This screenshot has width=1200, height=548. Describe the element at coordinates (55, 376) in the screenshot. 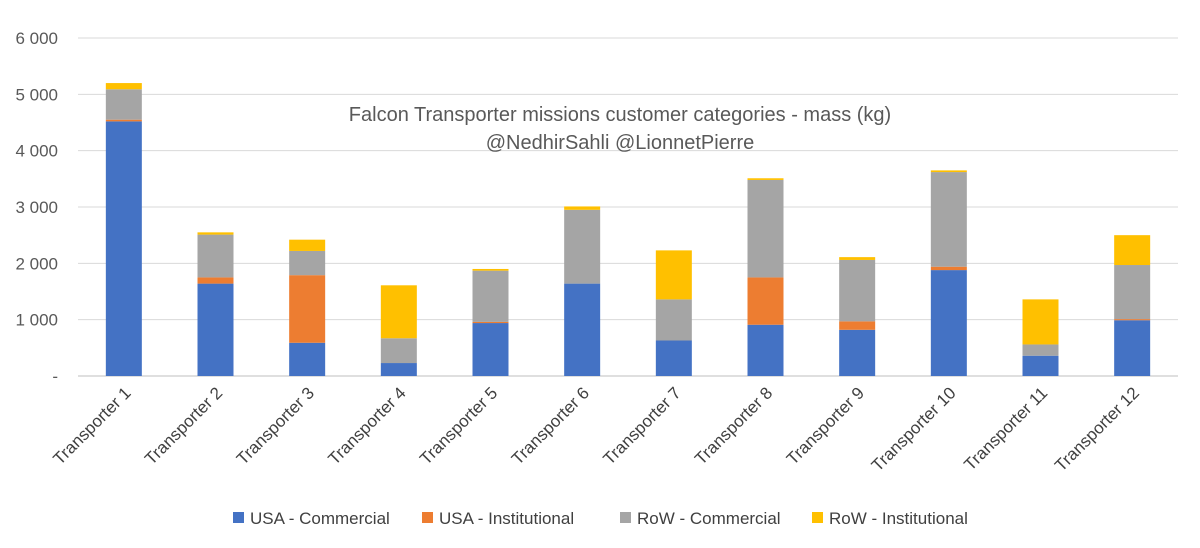

I see `y-tick-label: -` at that location.